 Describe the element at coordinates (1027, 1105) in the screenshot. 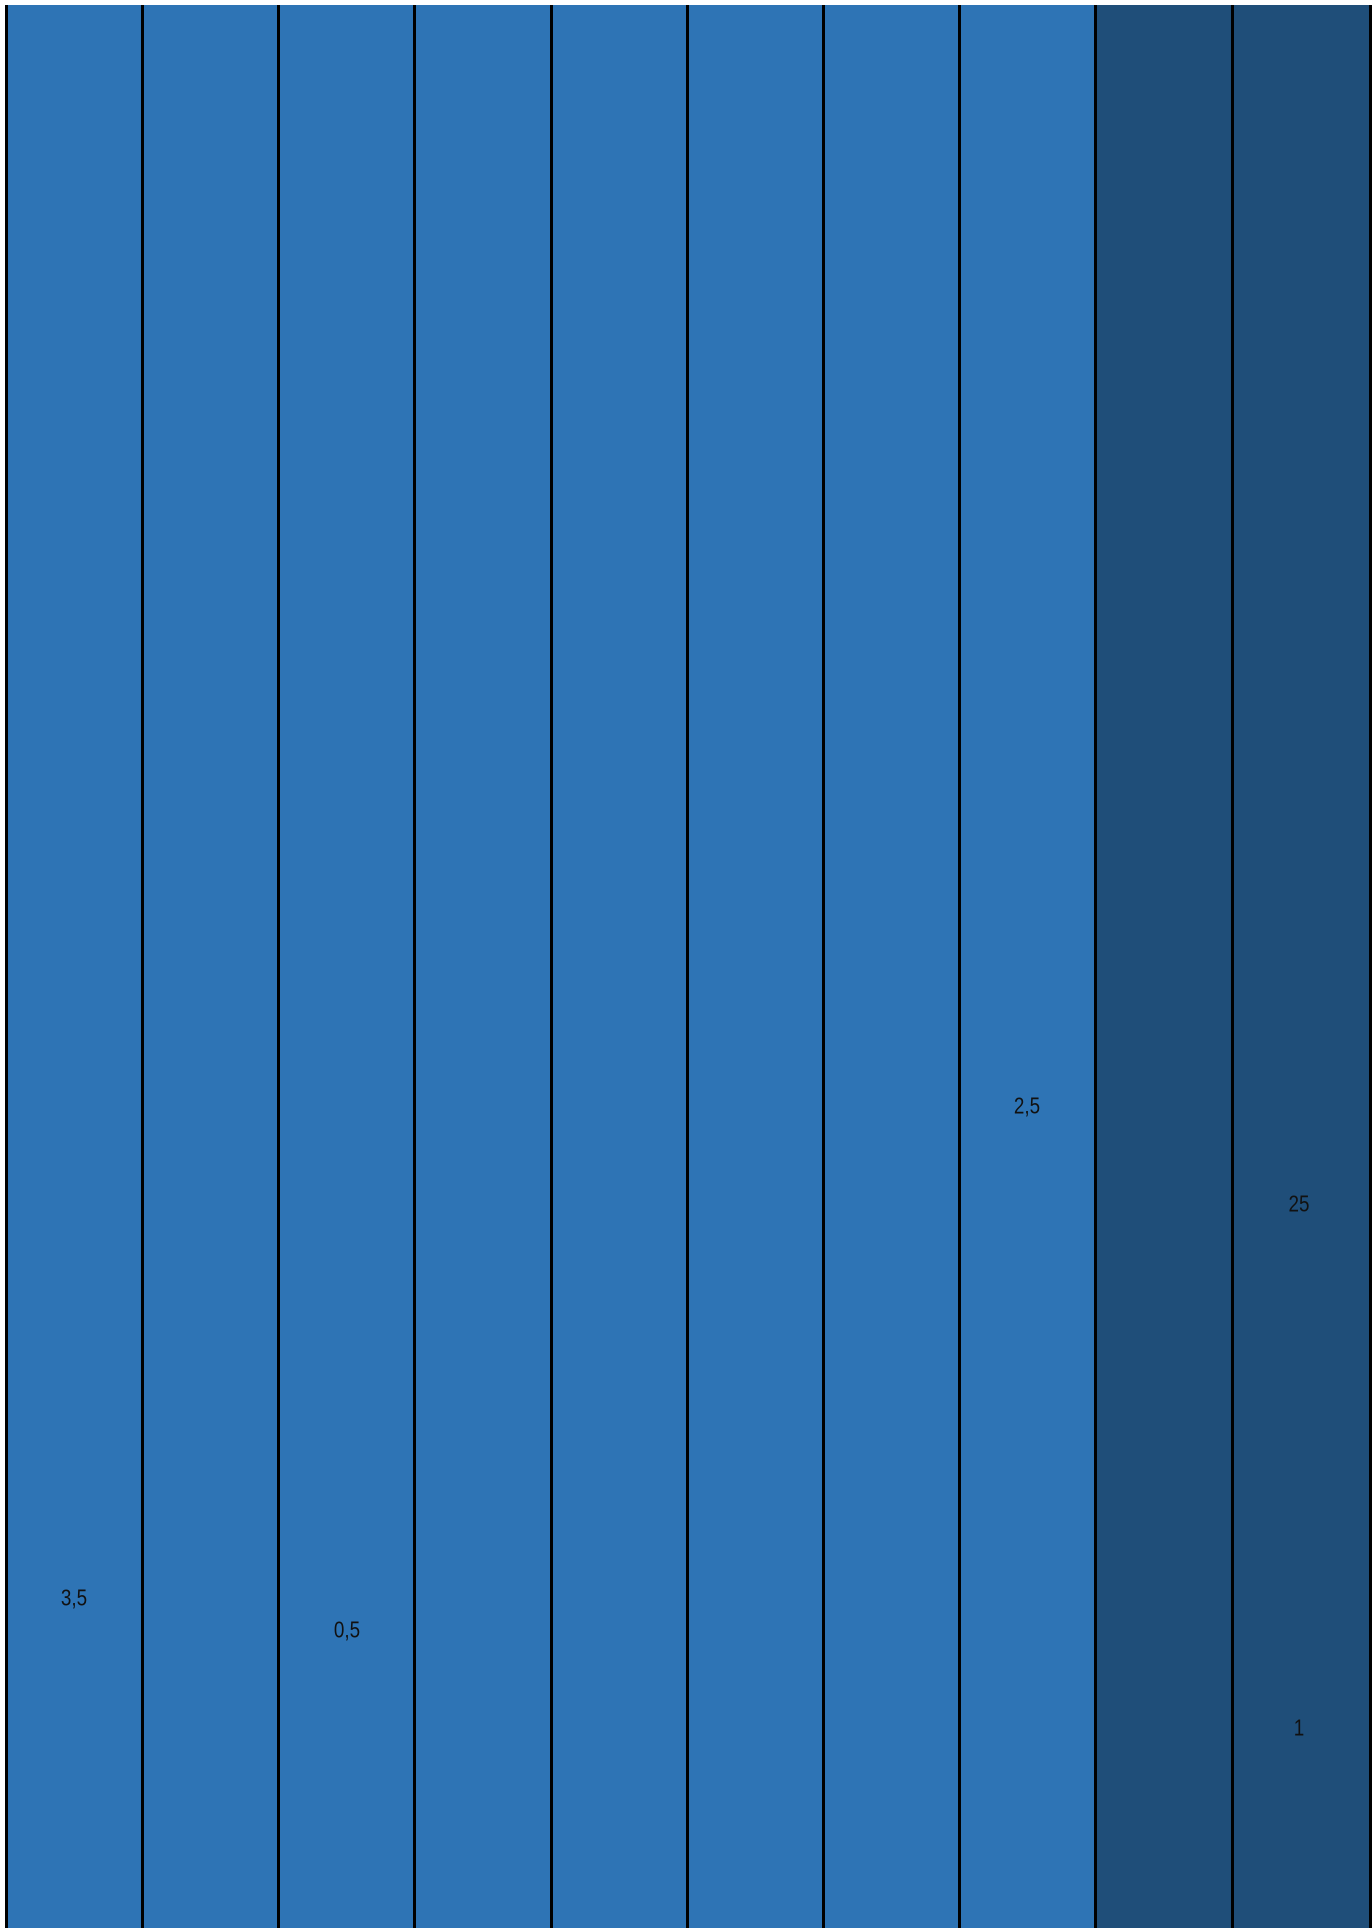

I see `cell-label: 2,5` at that location.